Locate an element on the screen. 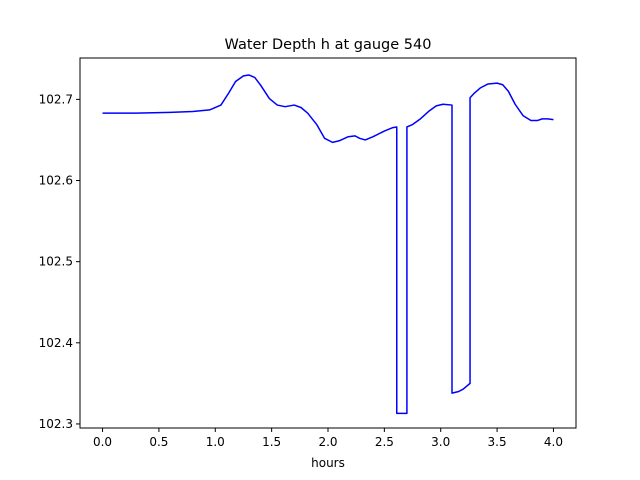  x-tick-label: 3.5 is located at coordinates (497, 442).